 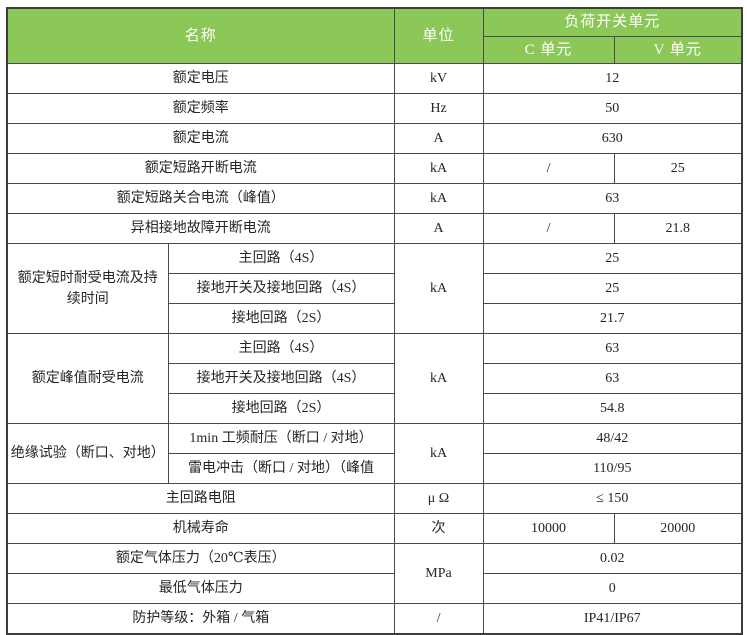 I want to click on cell-v-value: 21.8, so click(x=678, y=228).